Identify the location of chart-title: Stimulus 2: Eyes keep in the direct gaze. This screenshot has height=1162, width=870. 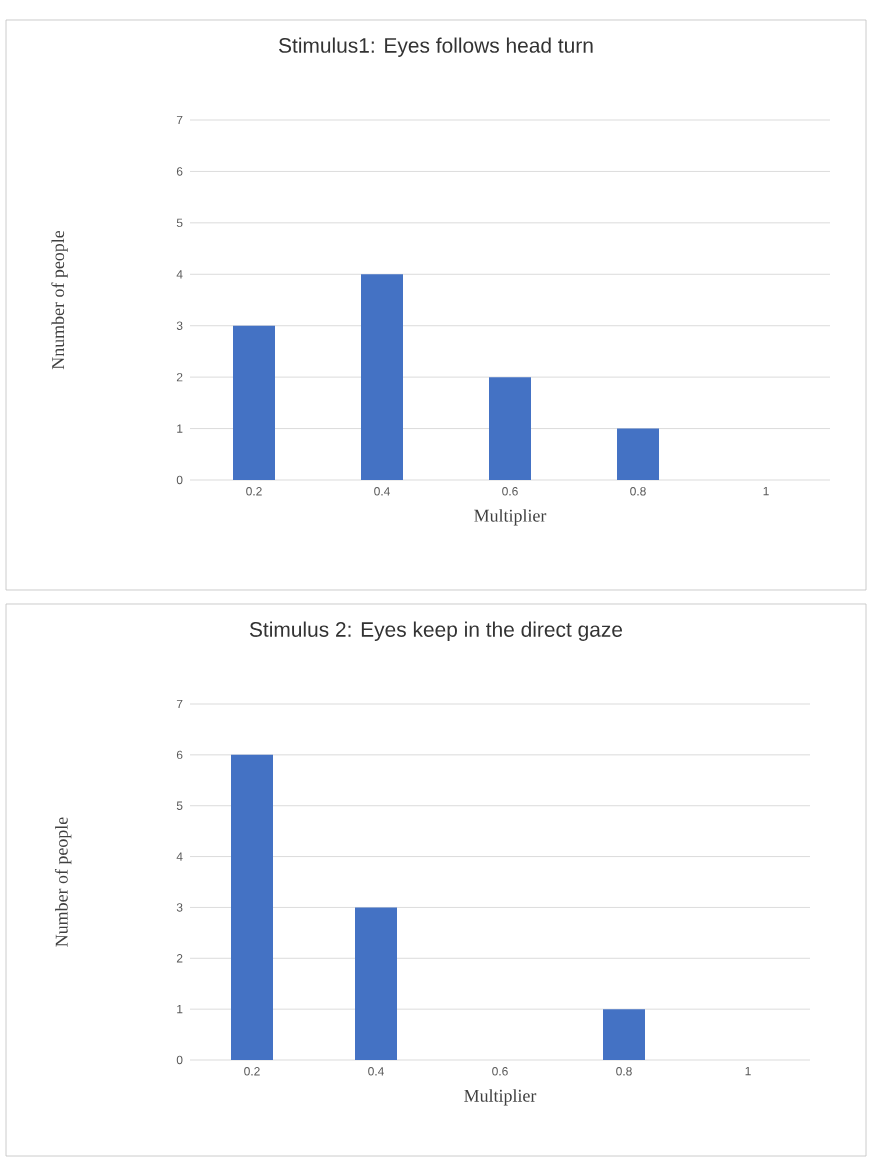
(436, 631).